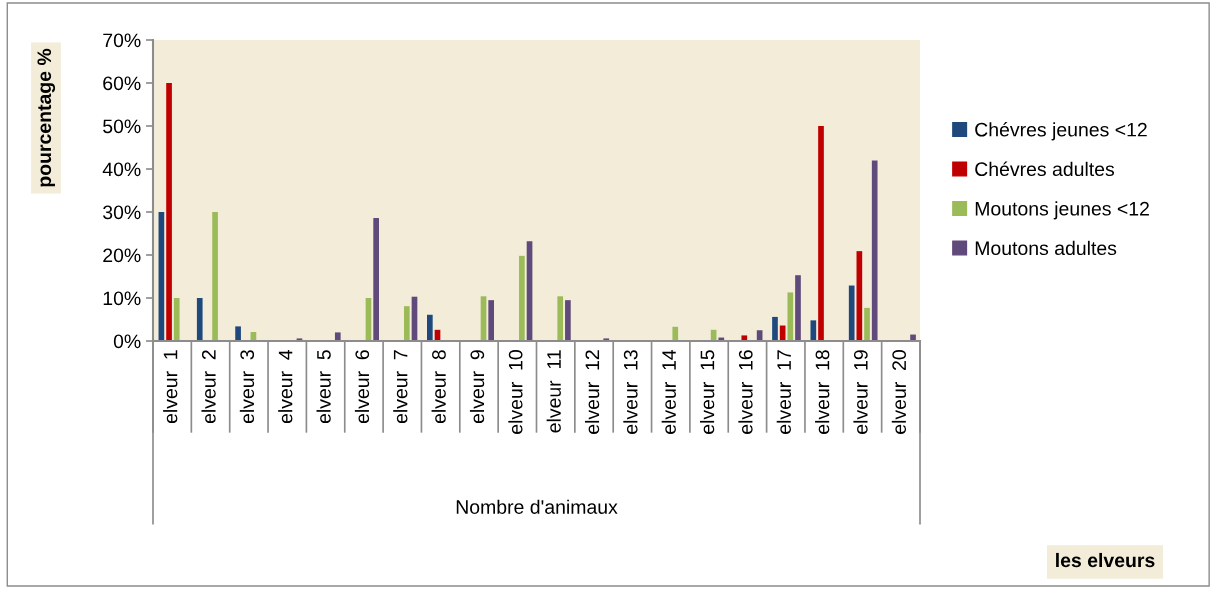  I want to click on x-axis-title: Nombre d'animaux, so click(537, 506).